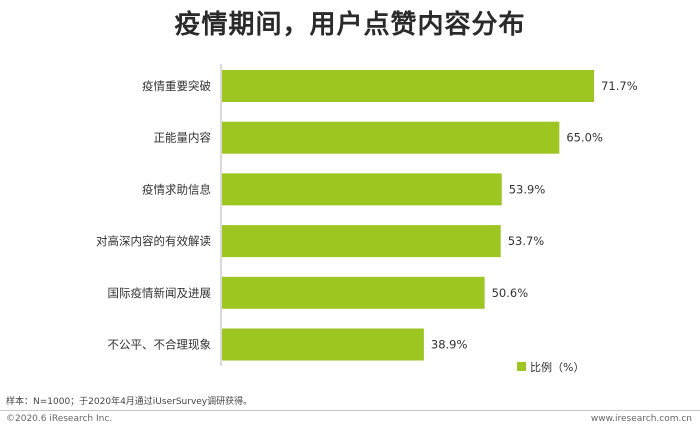  What do you see at coordinates (160, 345) in the screenshot?
I see `category-label: 不公平、不合理现象` at bounding box center [160, 345].